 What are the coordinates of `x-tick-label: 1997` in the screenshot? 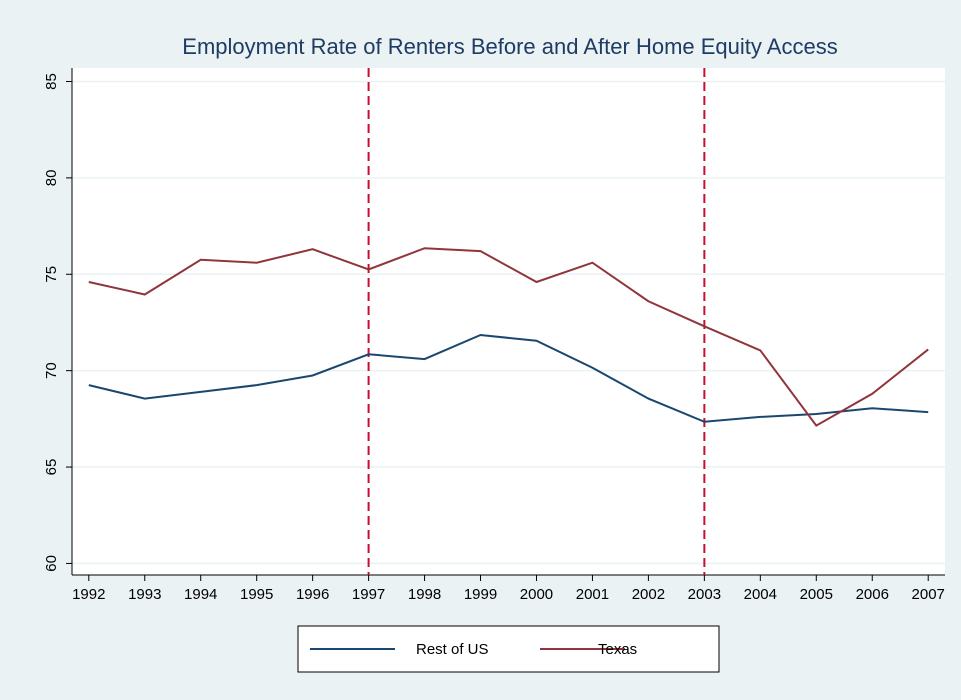 It's located at (368, 594).